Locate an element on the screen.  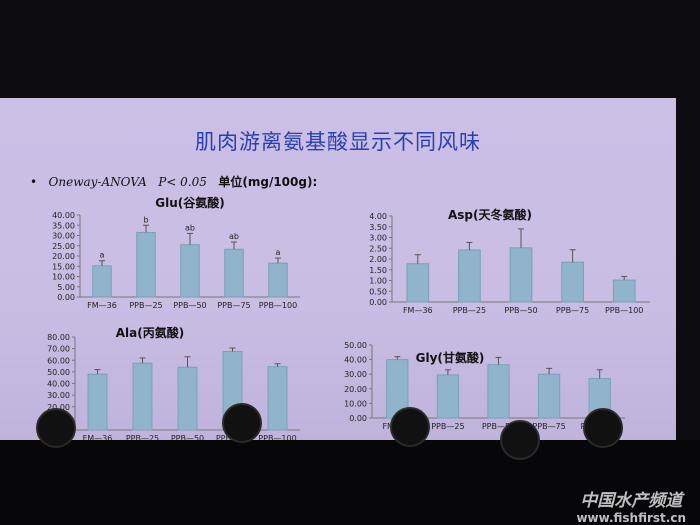
y-tick-label: 5.00 is located at coordinates (66, 287).